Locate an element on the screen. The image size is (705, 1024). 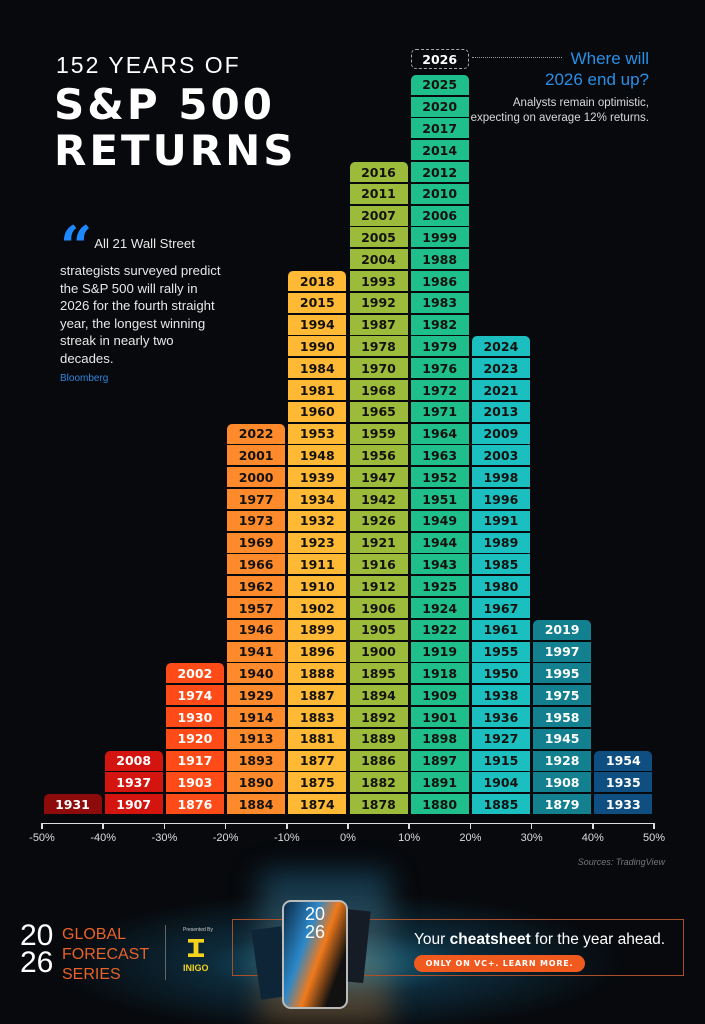
year-cell: 2018 is located at coordinates (317, 281).